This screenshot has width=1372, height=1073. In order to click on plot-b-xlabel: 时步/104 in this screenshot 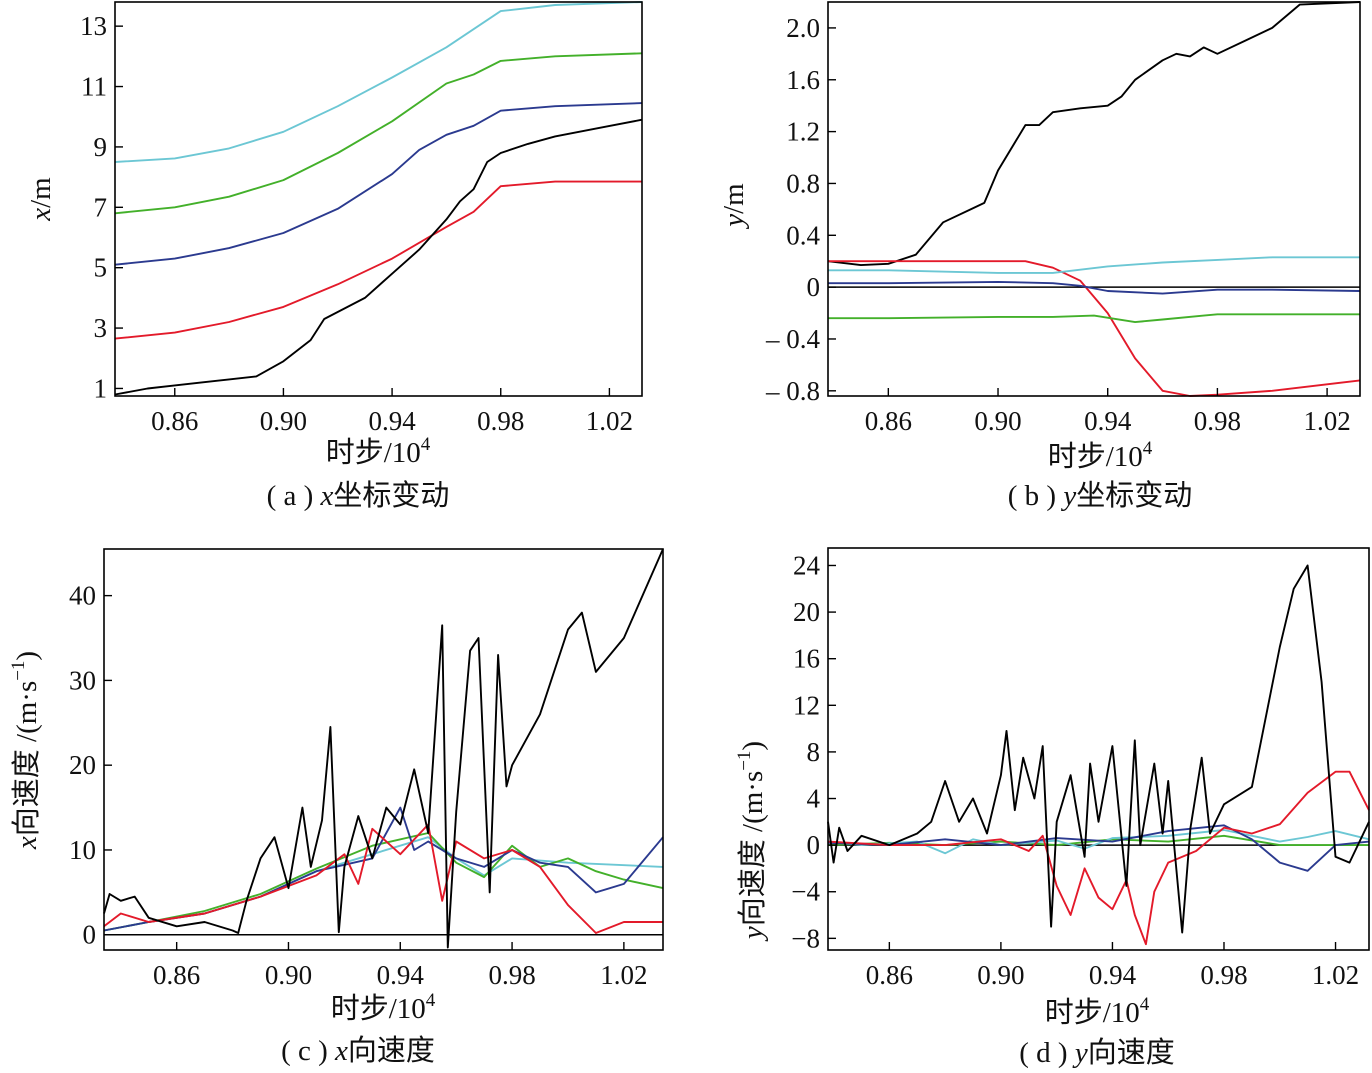, I will do `click(1100, 455)`.